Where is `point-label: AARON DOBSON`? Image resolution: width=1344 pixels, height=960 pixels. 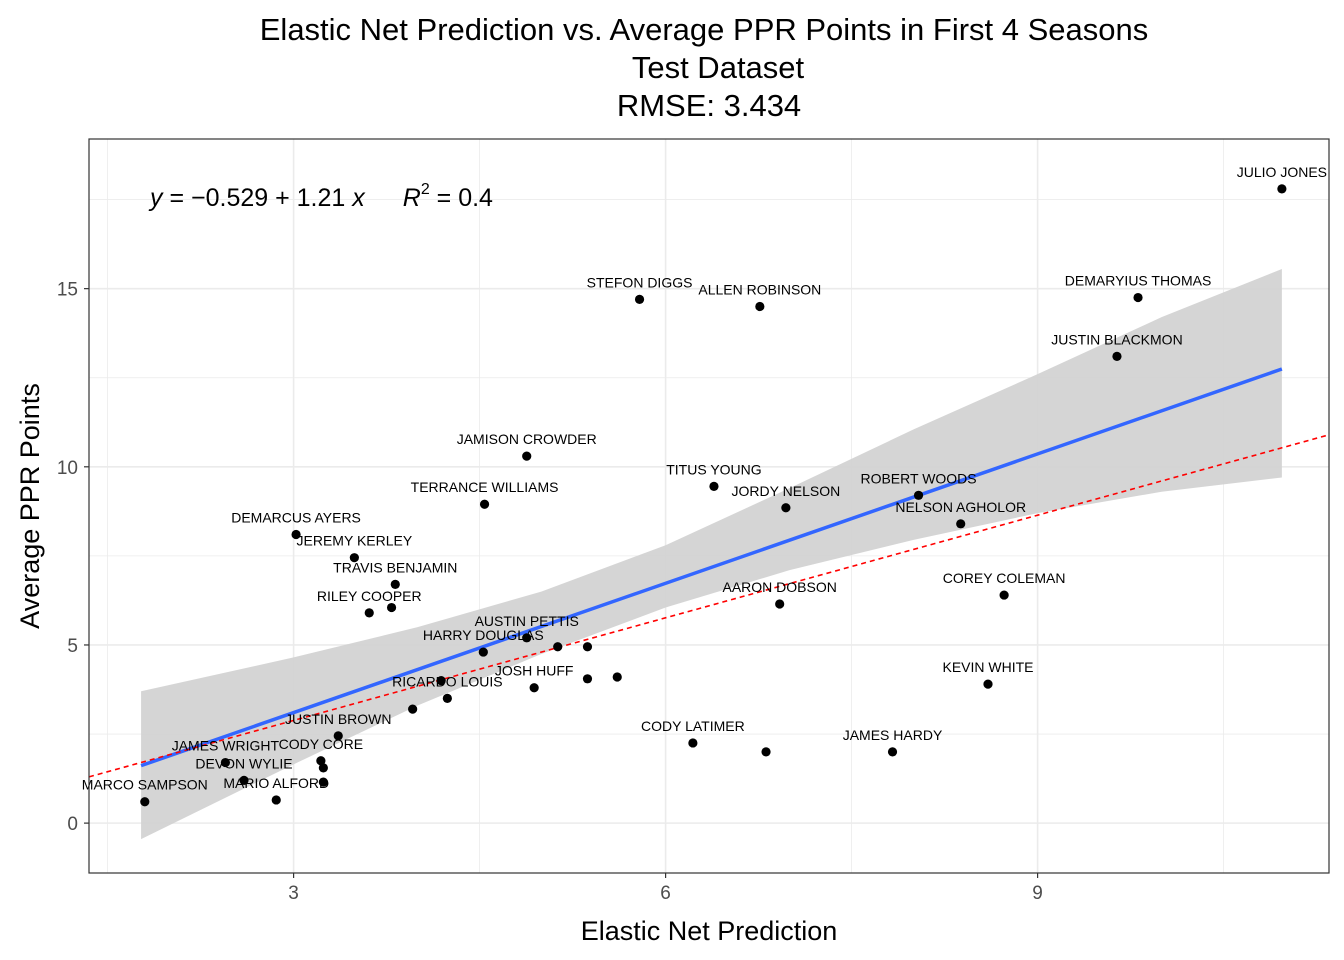
point-label: AARON DOBSON is located at coordinates (780, 587).